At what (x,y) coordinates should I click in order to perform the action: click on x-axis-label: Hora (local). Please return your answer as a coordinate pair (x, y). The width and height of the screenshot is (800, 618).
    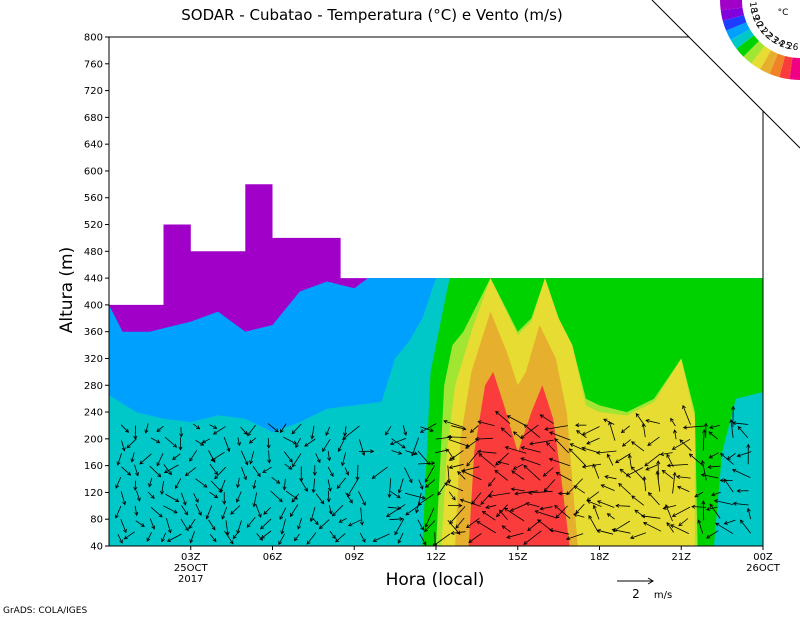
    Looking at the image, I should click on (435, 580).